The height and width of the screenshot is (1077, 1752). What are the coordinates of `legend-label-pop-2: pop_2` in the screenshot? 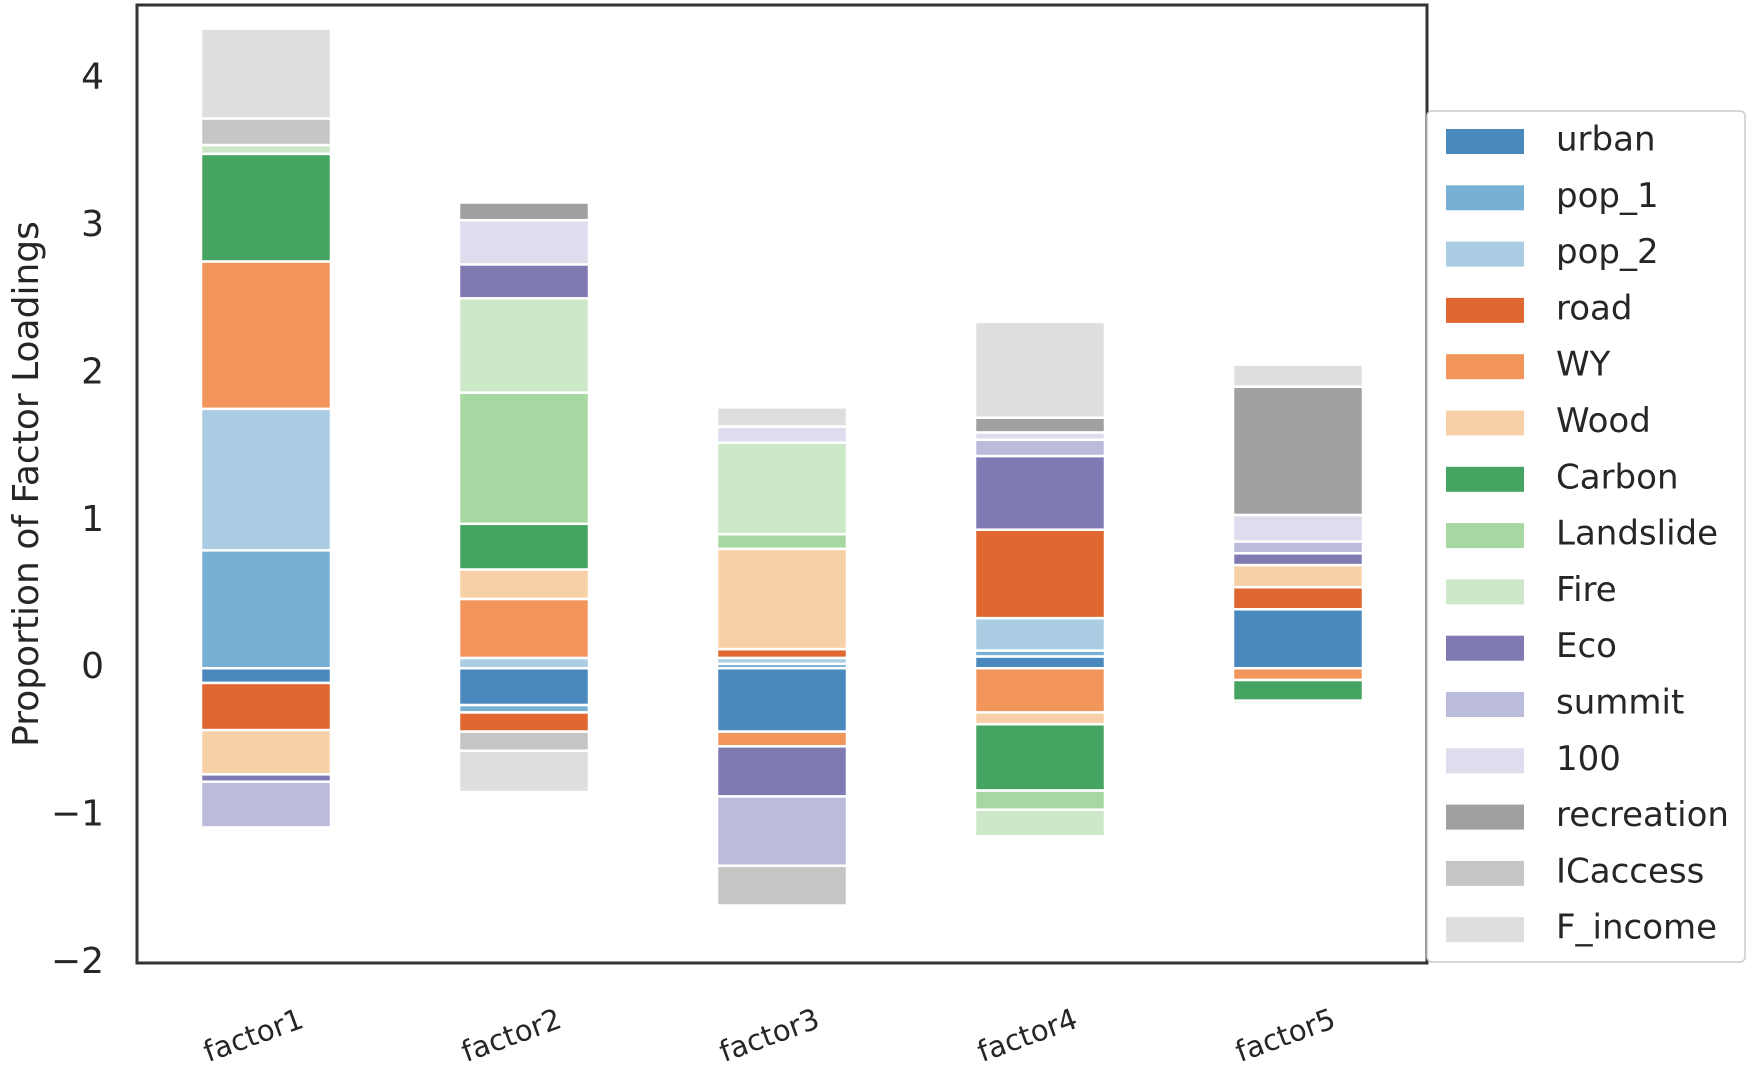 It's located at (1607, 252).